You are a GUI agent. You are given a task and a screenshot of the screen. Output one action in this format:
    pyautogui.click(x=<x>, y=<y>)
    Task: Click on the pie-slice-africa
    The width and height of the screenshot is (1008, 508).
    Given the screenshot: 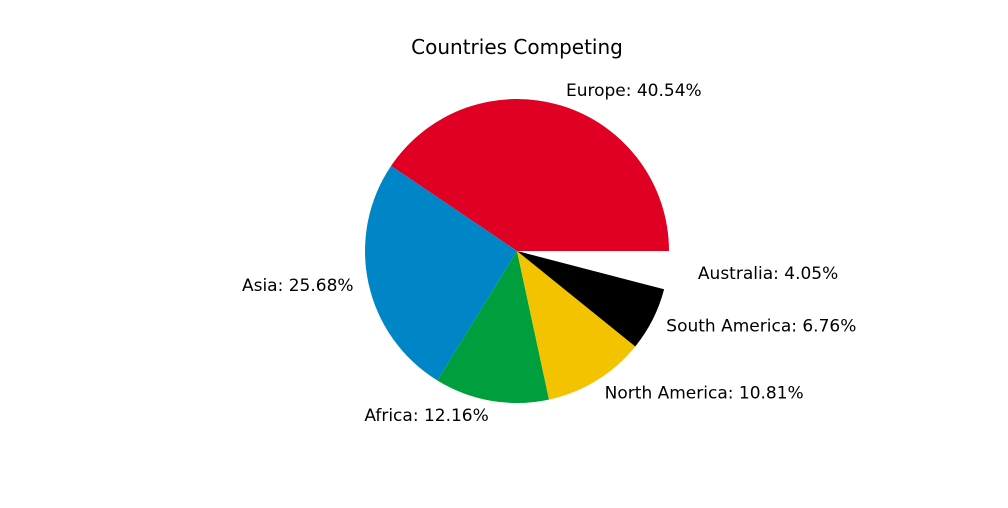 What is the action you would take?
    pyautogui.click(x=493, y=327)
    